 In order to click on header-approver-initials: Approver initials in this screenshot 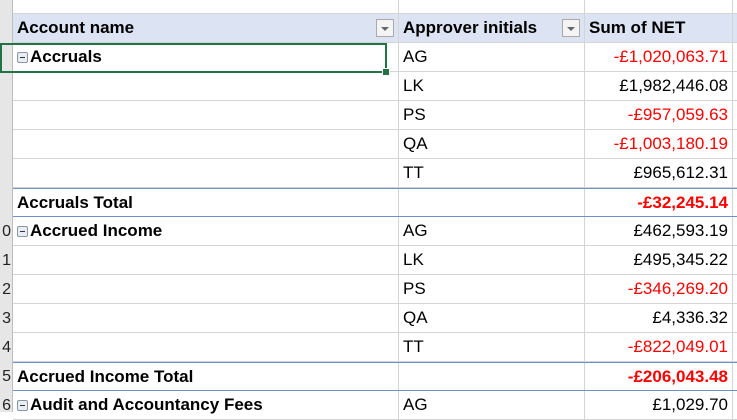, I will do `click(492, 28)`.